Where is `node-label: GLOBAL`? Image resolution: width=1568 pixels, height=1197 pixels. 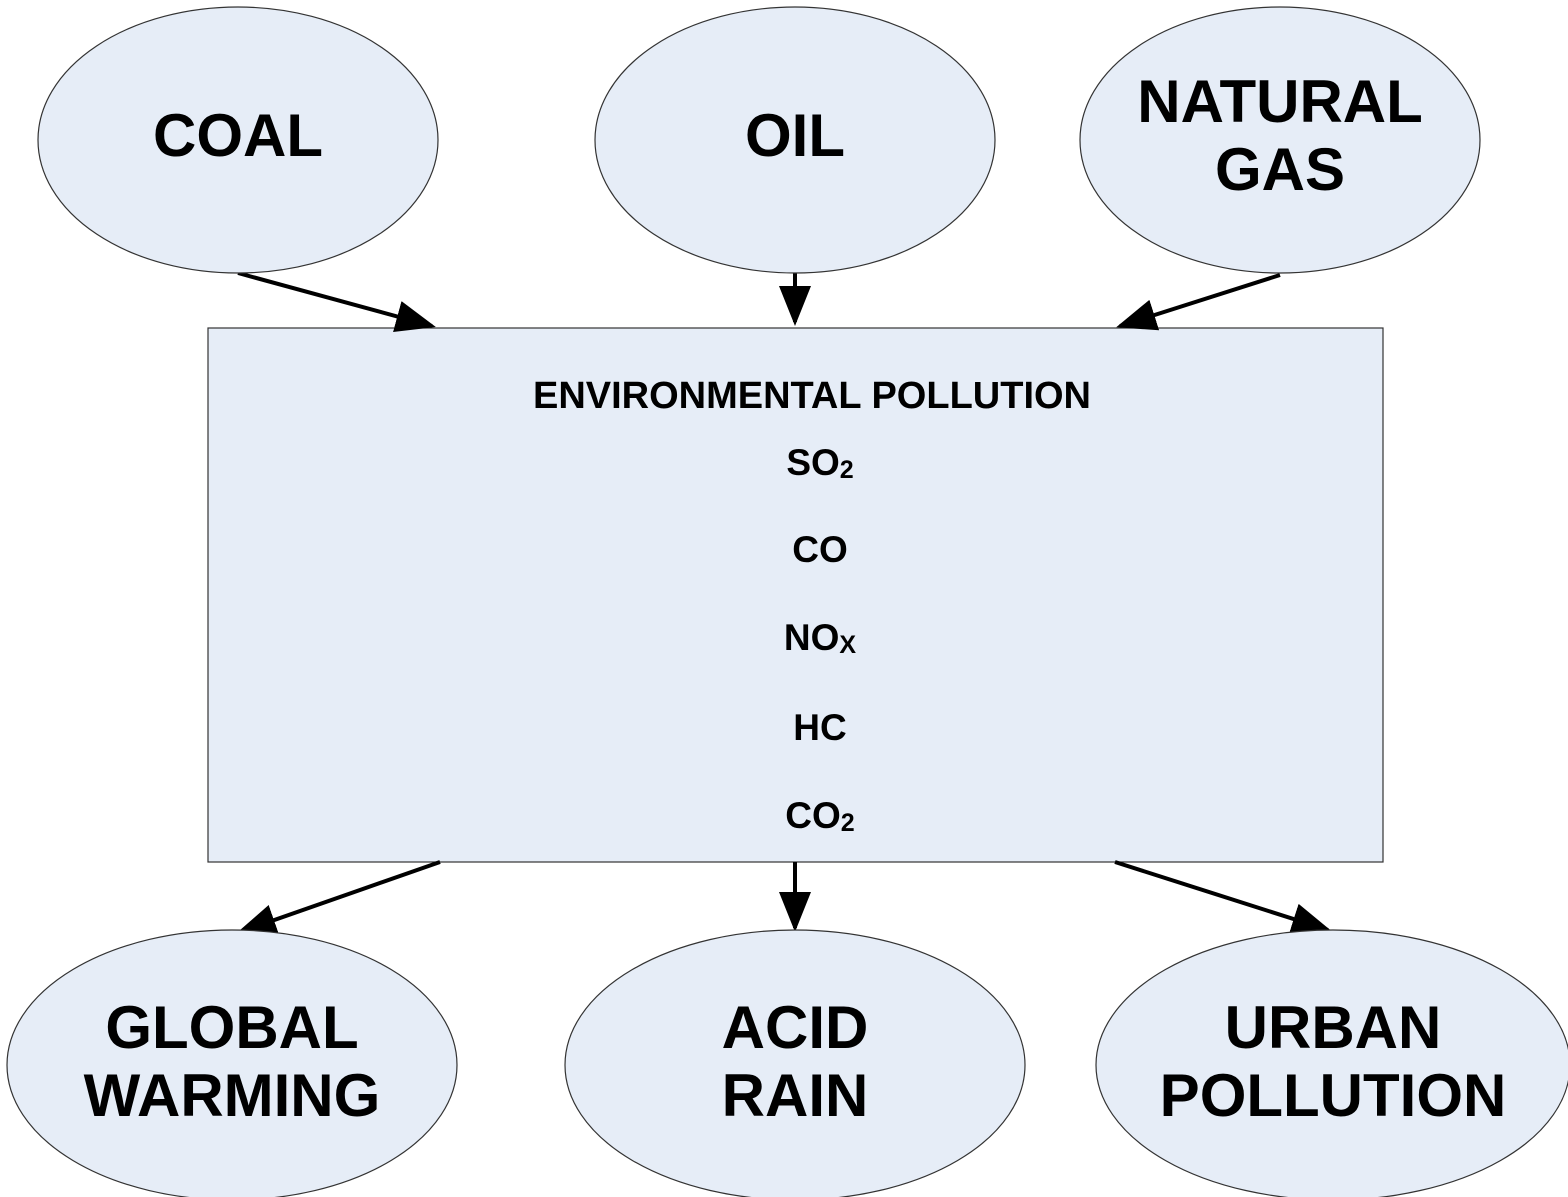 node-label: GLOBAL is located at coordinates (231, 1027).